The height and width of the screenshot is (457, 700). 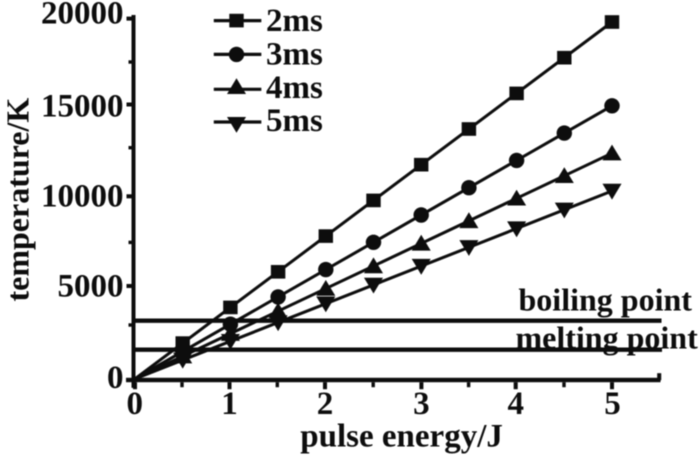 I want to click on svg-text: pulse energy/J, so click(x=401, y=437).